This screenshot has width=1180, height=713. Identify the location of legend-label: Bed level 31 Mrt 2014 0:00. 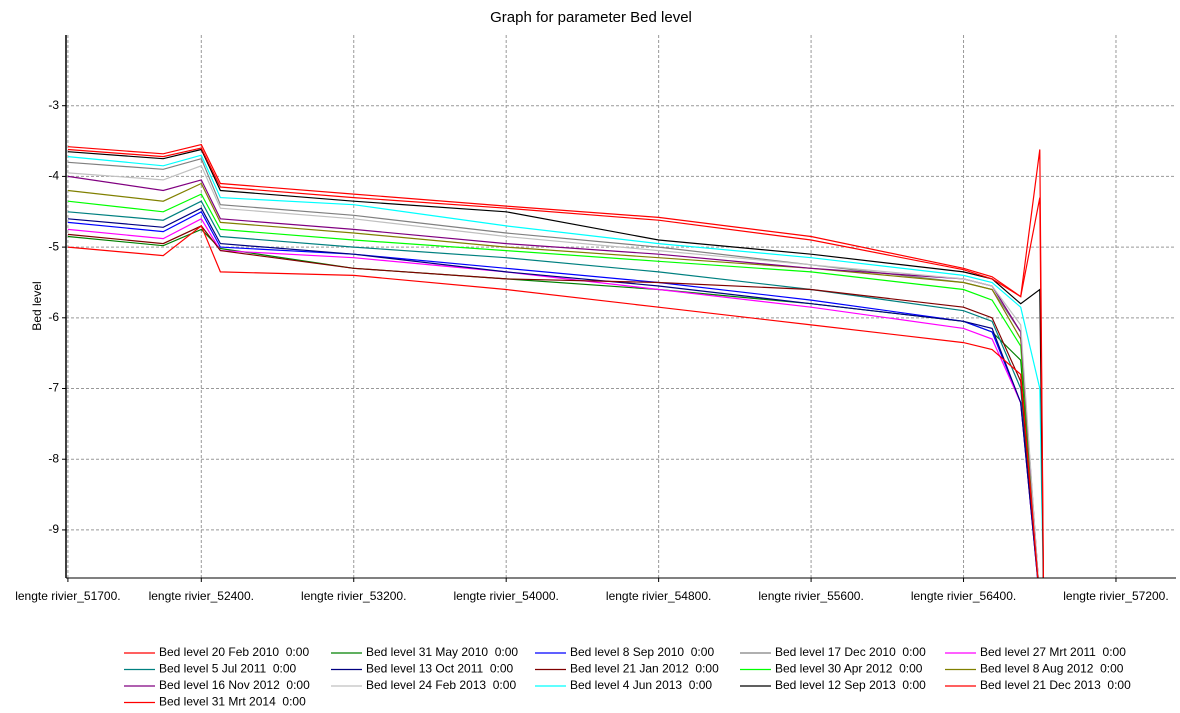
(232, 702).